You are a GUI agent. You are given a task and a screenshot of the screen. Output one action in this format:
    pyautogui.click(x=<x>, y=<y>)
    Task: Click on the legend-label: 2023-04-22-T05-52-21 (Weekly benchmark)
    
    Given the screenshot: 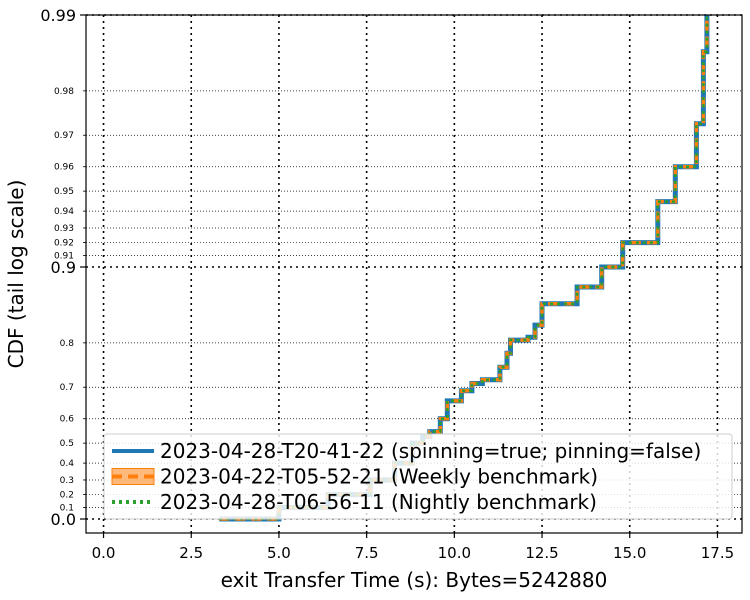 What is the action you would take?
    pyautogui.click(x=379, y=477)
    